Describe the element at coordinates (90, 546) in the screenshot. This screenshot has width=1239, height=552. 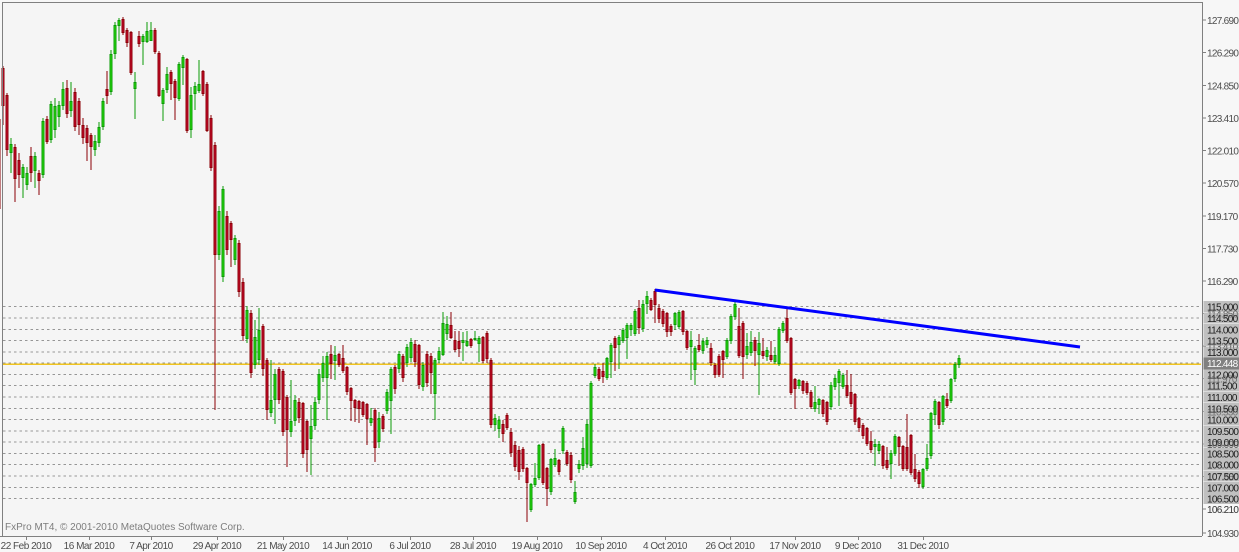
I see `svg-text: 16 Mar 2010` at that location.